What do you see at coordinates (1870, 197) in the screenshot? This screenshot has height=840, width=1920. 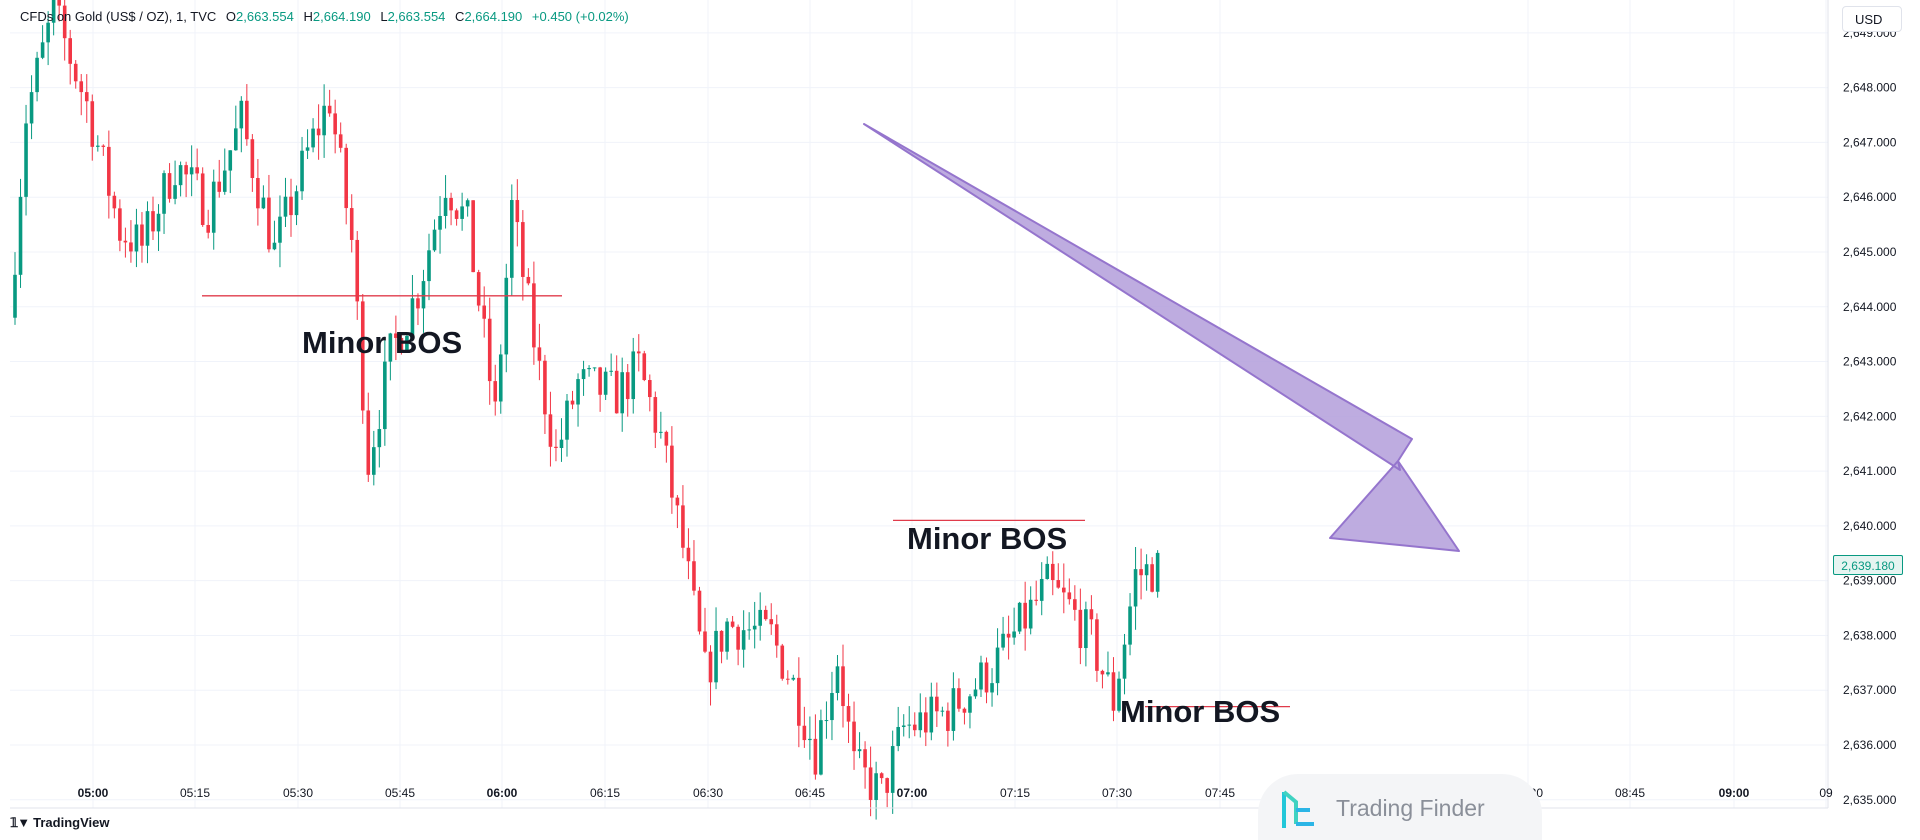 I see `y-tick-label: 2,646.000` at bounding box center [1870, 197].